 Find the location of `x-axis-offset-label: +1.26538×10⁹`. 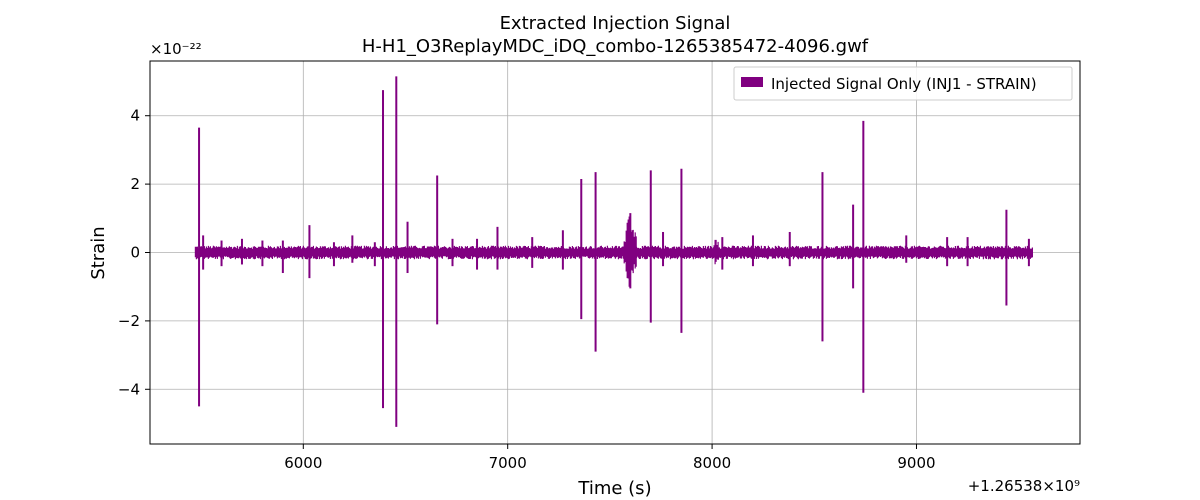

x-axis-offset-label: +1.26538×10⁹ is located at coordinates (1024, 486).